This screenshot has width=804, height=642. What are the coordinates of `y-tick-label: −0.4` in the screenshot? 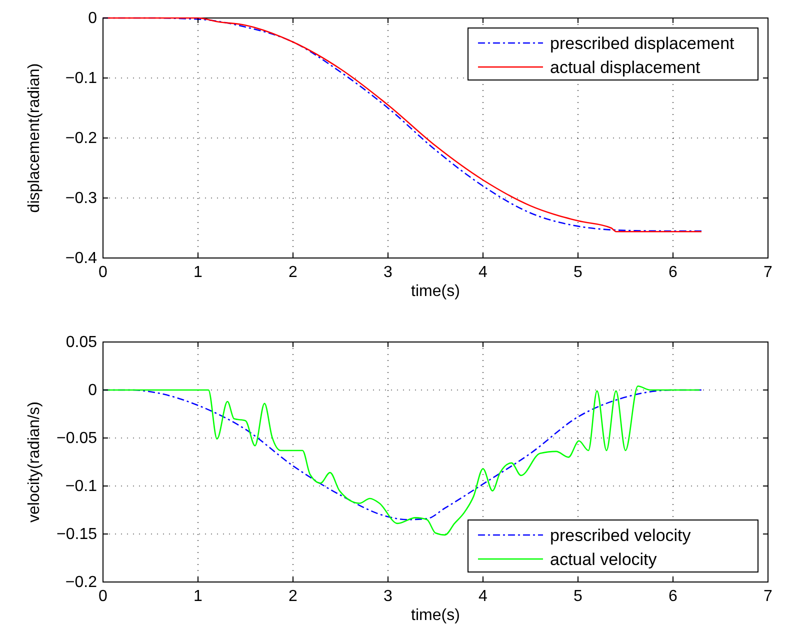 It's located at (81, 258).